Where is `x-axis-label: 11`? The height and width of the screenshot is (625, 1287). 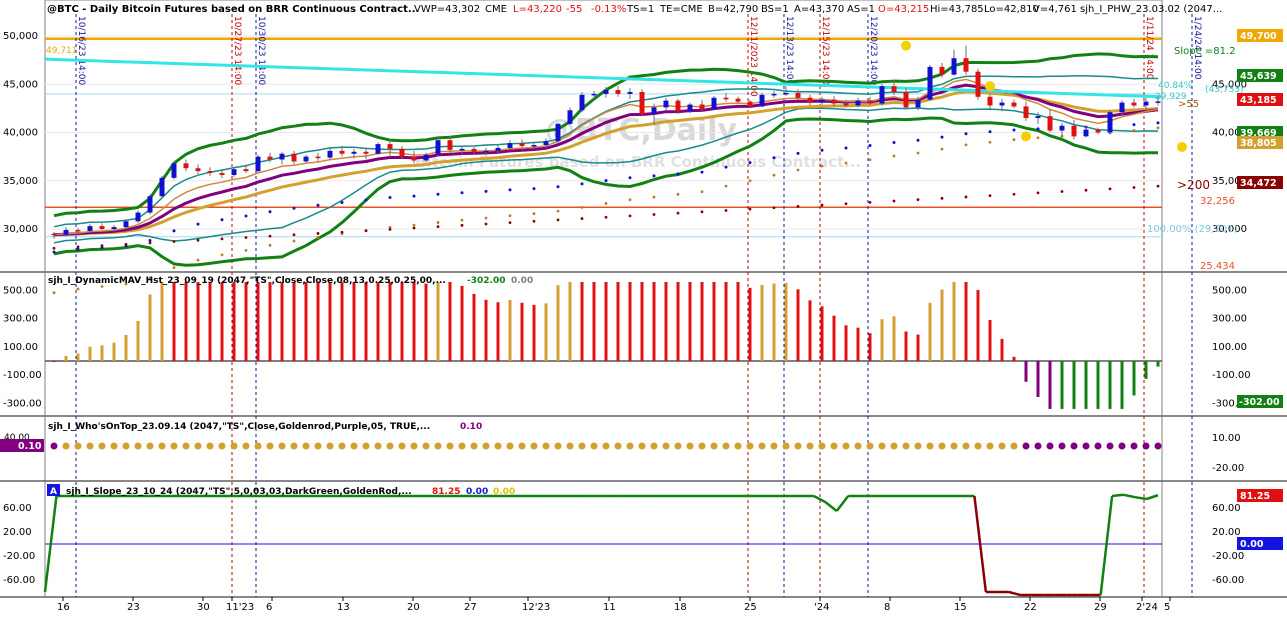 x-axis-label: 11 is located at coordinates (609, 607).